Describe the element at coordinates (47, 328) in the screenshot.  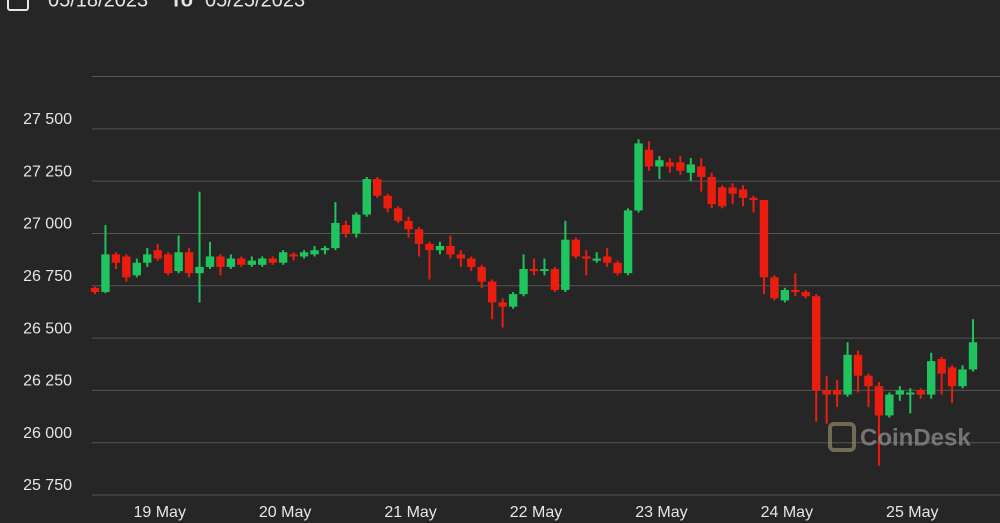
I see `y-tick-label: 26 500` at that location.